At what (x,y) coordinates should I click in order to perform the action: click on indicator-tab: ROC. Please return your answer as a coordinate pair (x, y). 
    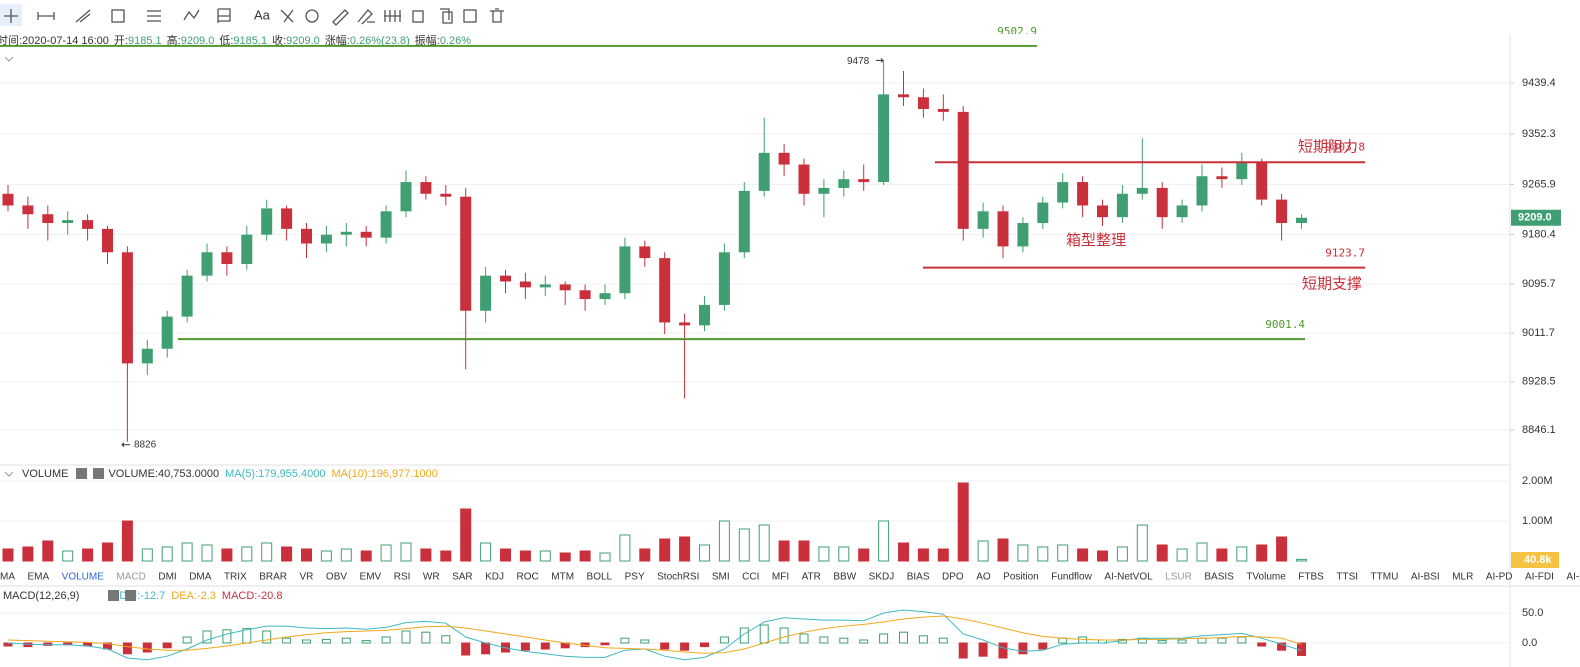
    Looking at the image, I should click on (528, 577).